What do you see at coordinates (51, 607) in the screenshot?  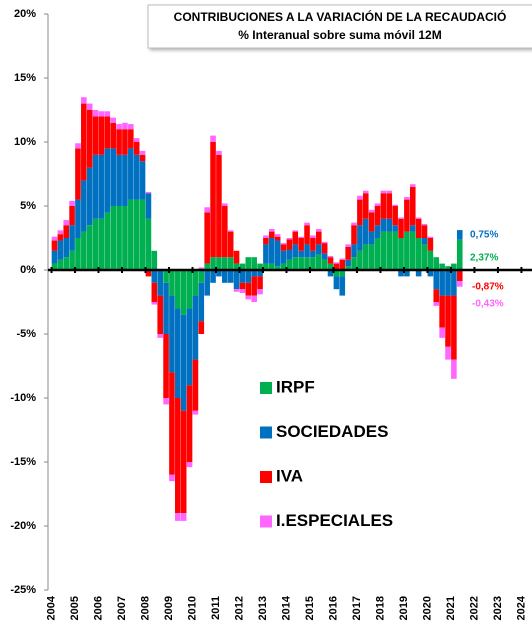 I see `x-tick-label: 2004` at bounding box center [51, 607].